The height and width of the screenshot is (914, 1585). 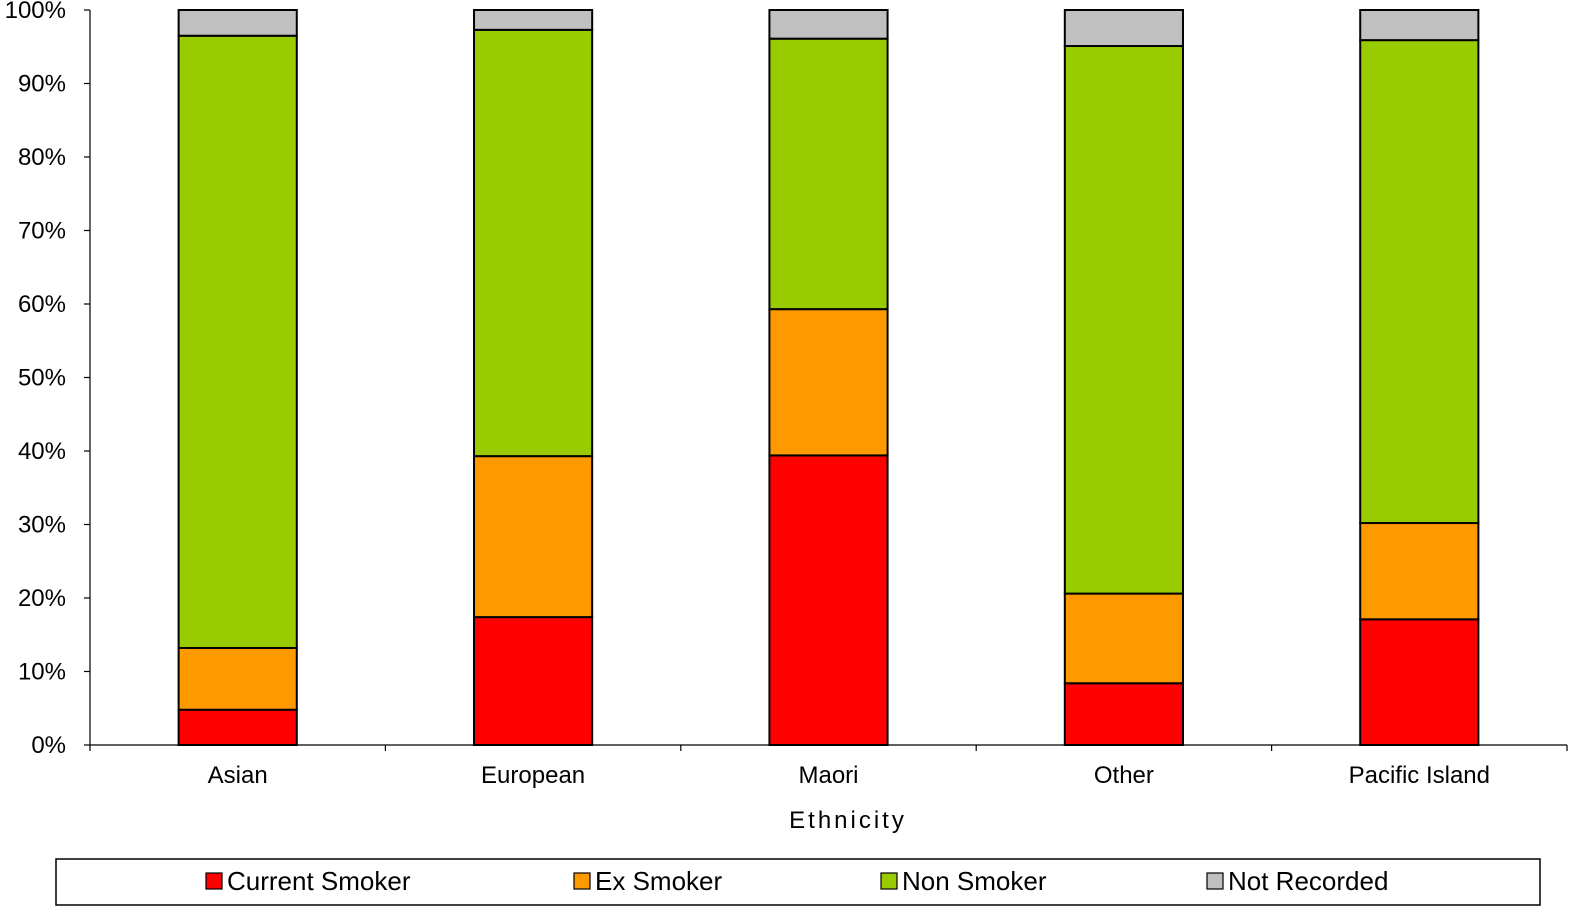 What do you see at coordinates (42, 157) in the screenshot?
I see `y-tick-label: 80%` at bounding box center [42, 157].